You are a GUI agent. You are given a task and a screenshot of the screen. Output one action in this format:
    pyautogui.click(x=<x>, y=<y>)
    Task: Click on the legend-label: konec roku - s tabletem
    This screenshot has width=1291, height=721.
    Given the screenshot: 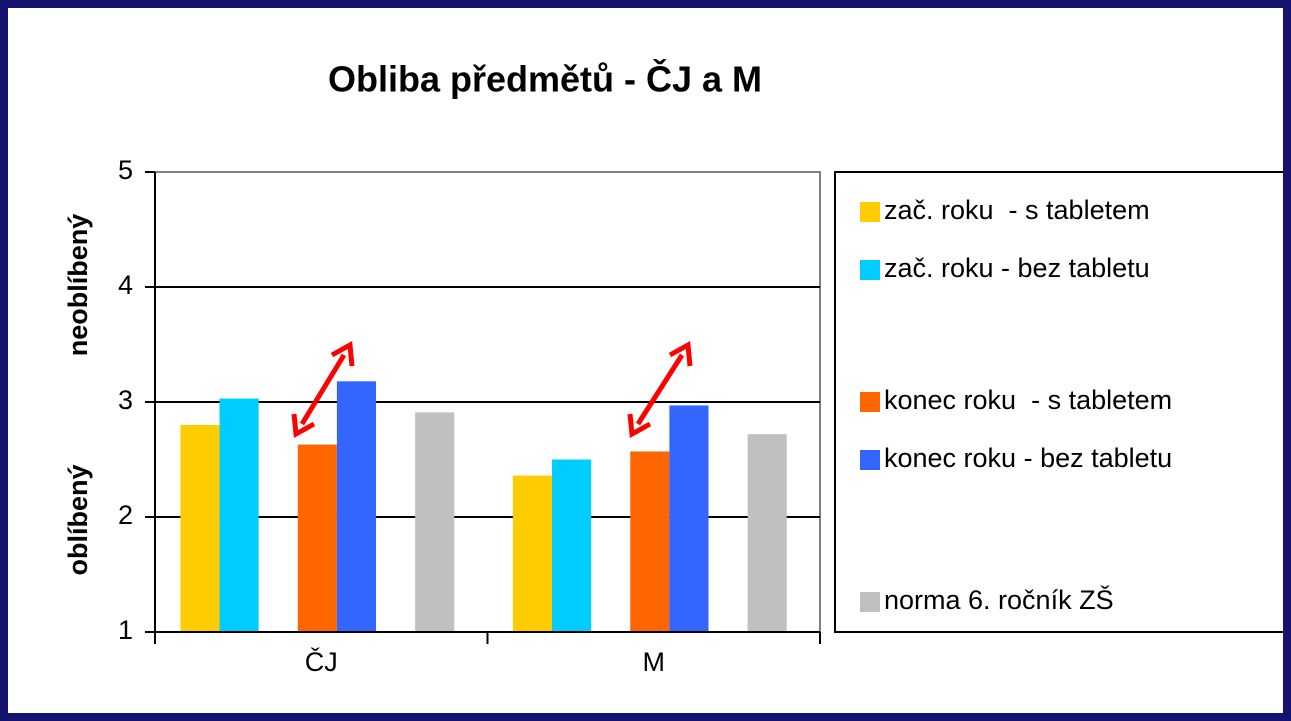 What is the action you would take?
    pyautogui.click(x=1028, y=400)
    